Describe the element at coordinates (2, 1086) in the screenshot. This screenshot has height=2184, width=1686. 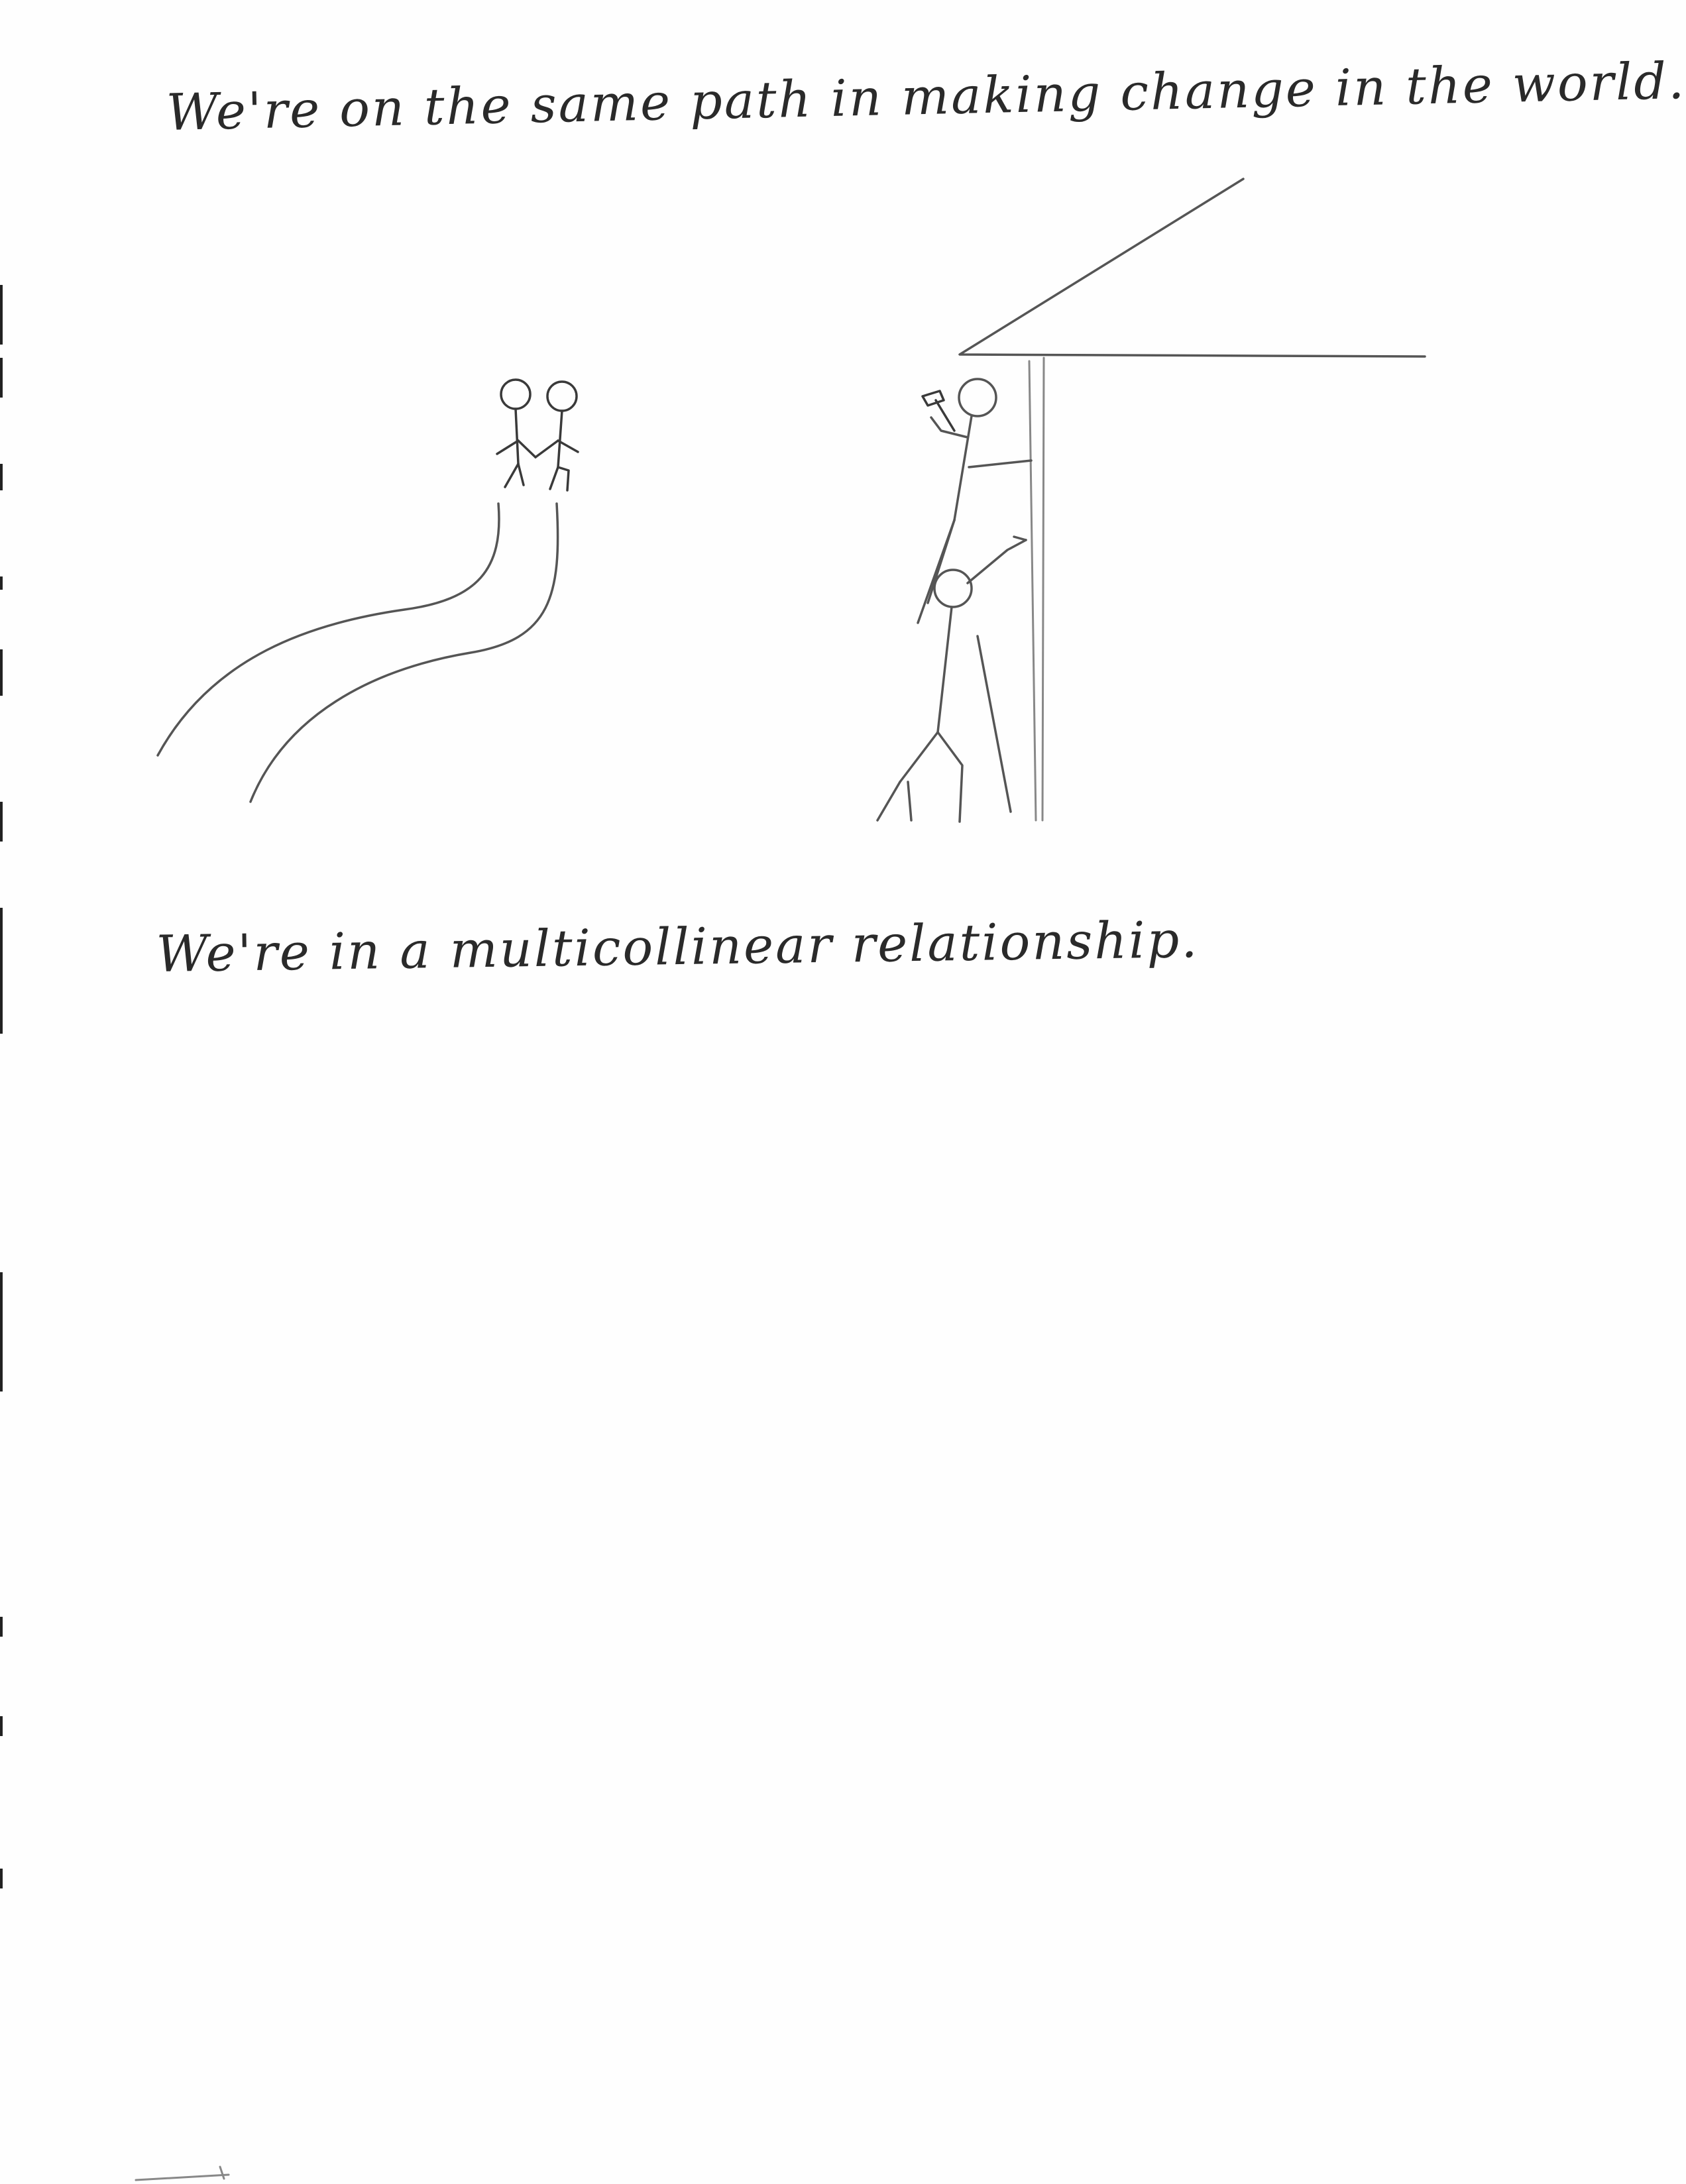
I see `scan-edge-marks` at that location.